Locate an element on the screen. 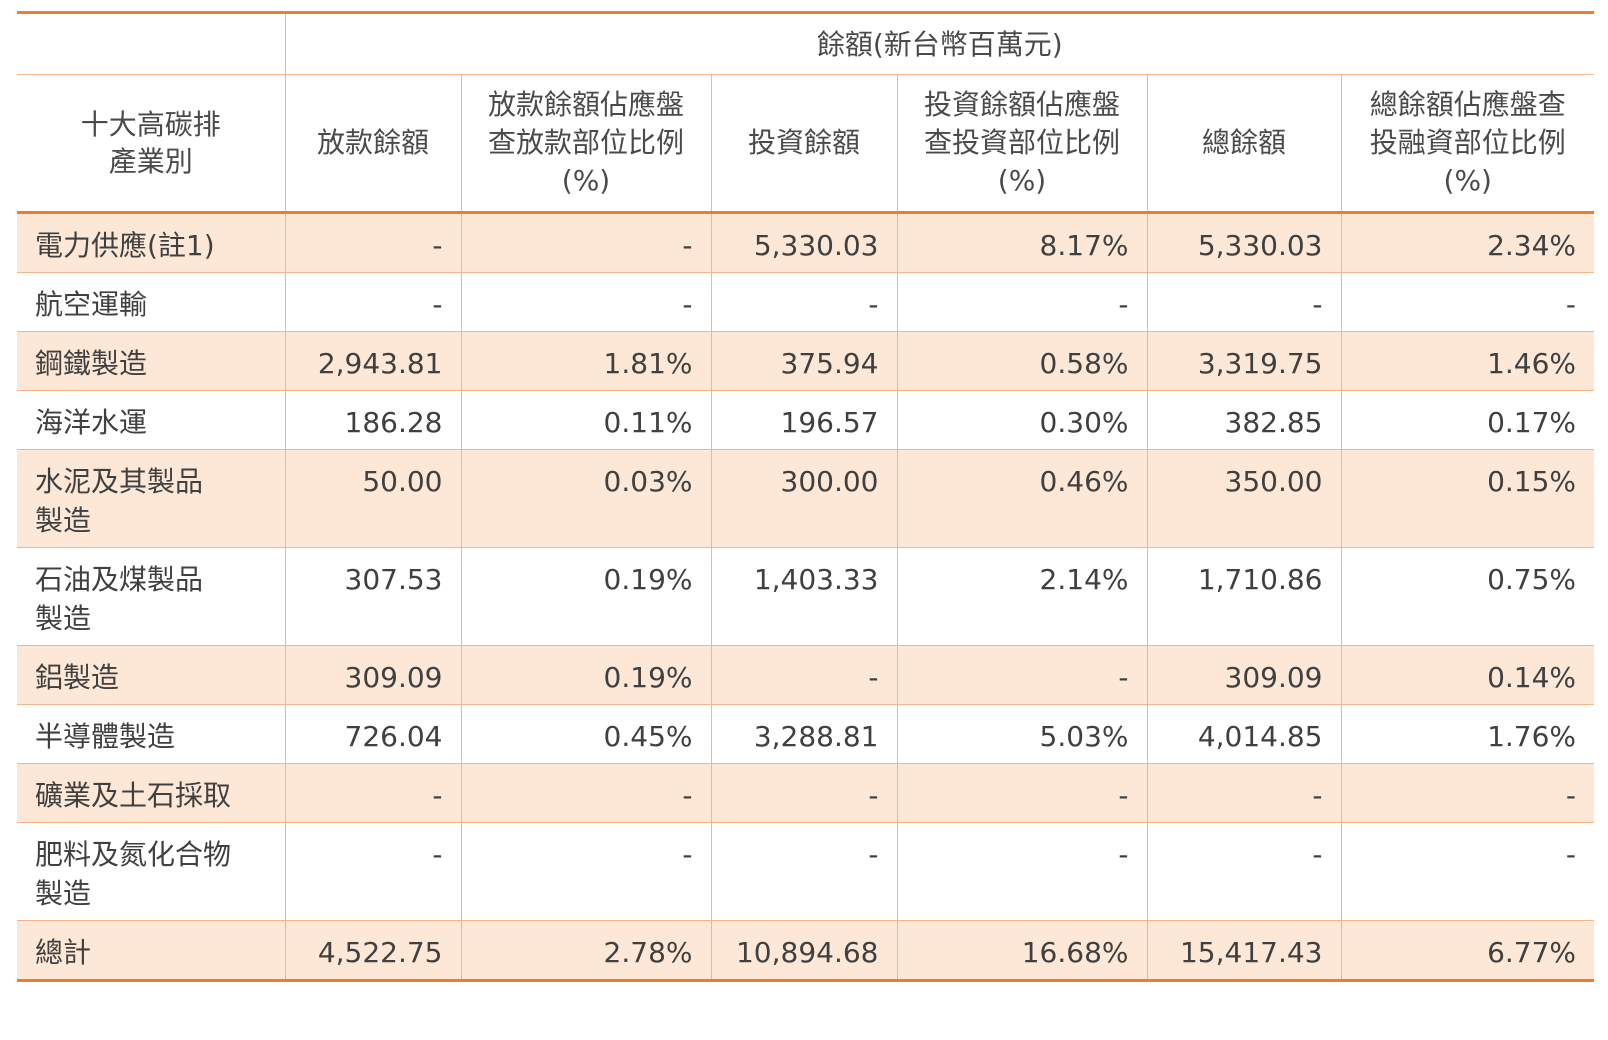 The height and width of the screenshot is (1040, 1608). header-loan-balance: 放款餘額 is located at coordinates (373, 144).